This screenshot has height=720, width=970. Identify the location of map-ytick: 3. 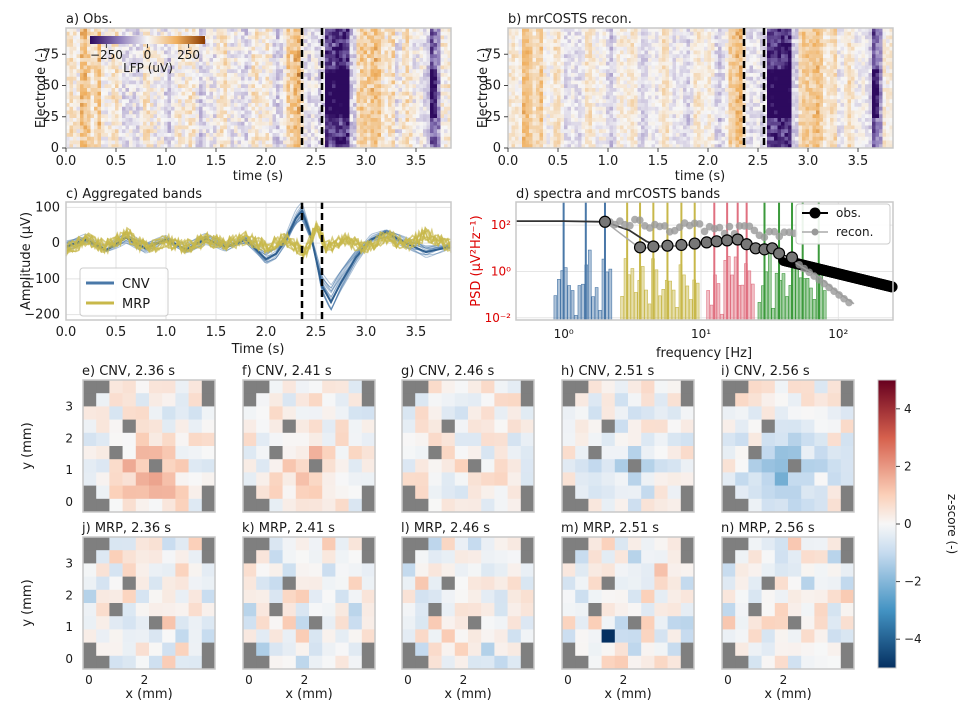
(69, 564).